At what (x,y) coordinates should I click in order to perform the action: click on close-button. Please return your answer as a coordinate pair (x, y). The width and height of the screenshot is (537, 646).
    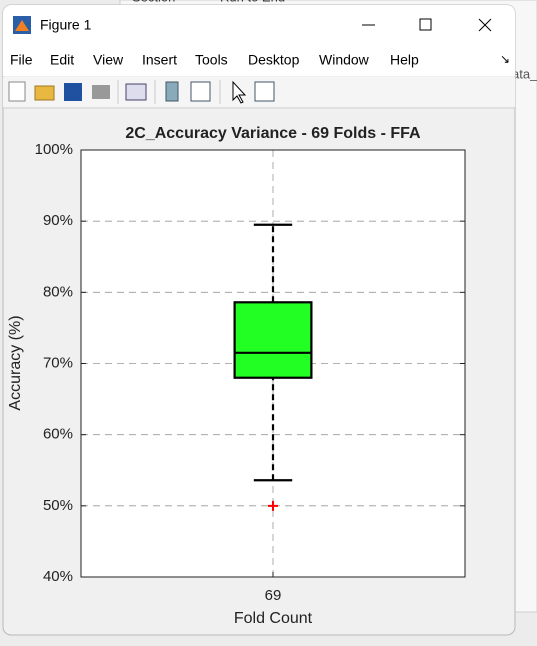
    Looking at the image, I should click on (485, 25).